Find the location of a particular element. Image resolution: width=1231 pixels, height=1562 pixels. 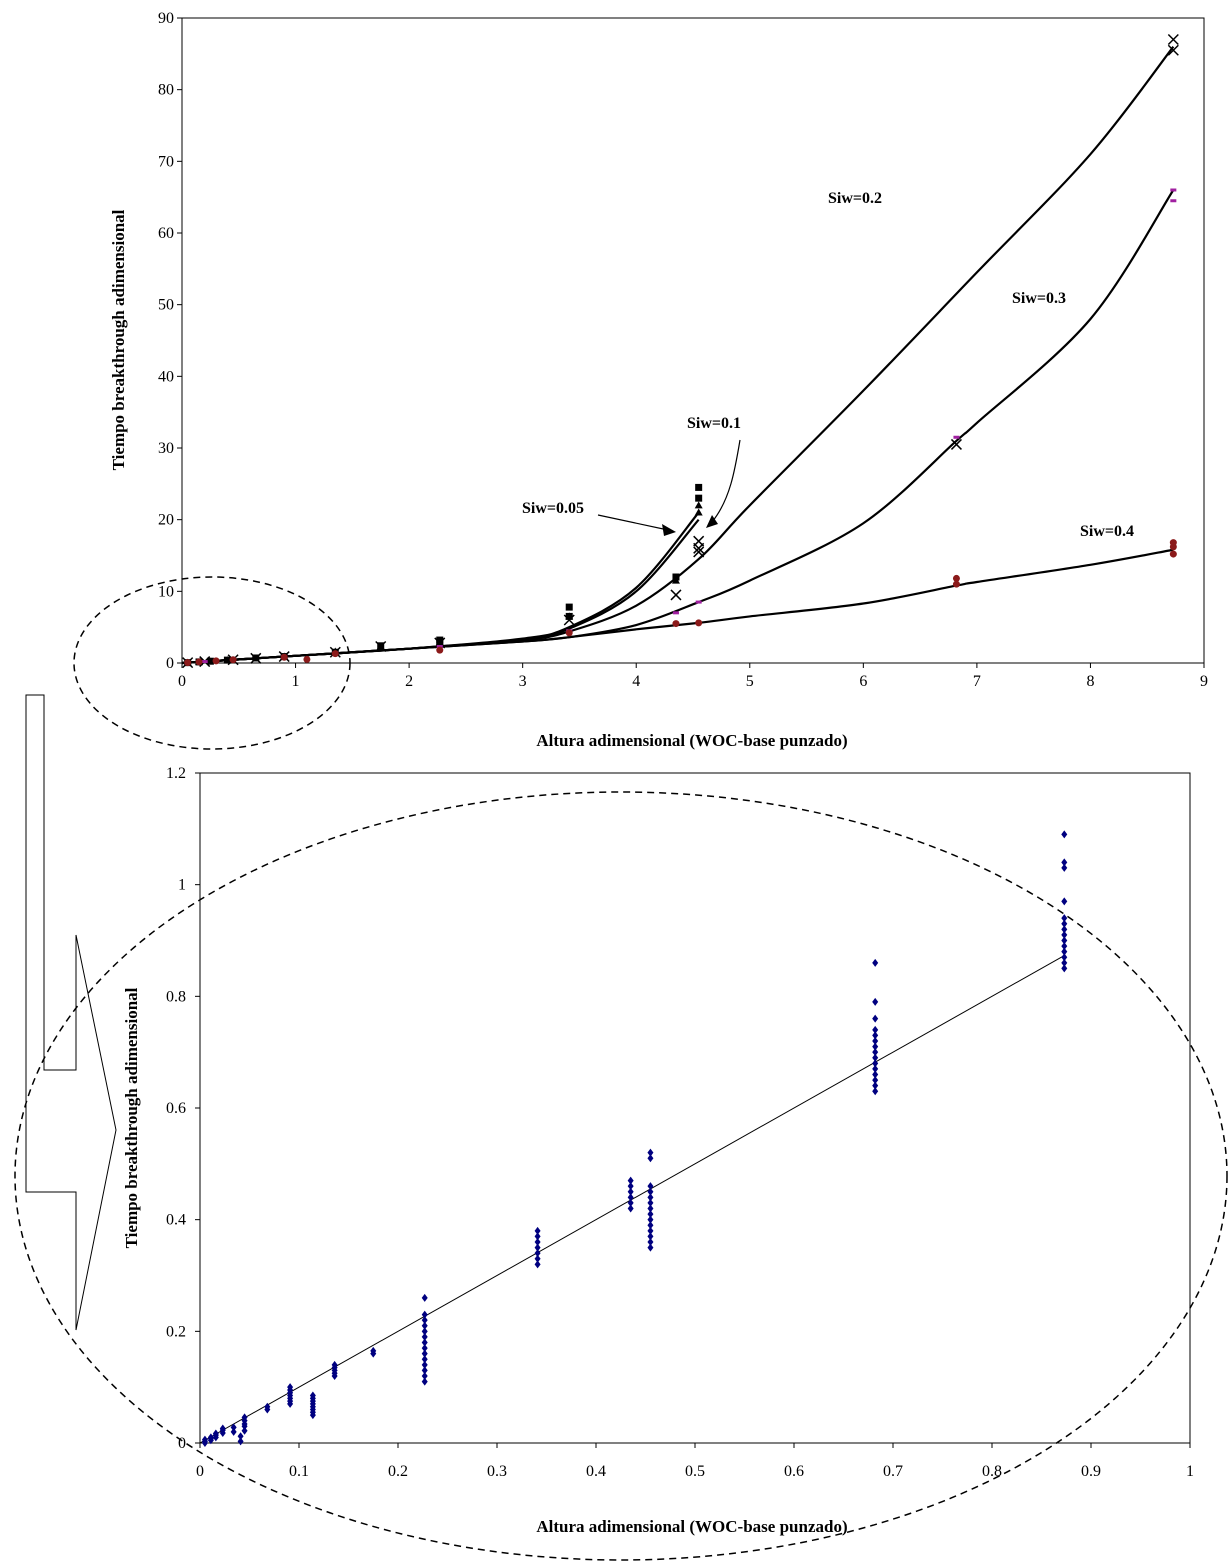

top-x-tick-label: 2 is located at coordinates (409, 681).